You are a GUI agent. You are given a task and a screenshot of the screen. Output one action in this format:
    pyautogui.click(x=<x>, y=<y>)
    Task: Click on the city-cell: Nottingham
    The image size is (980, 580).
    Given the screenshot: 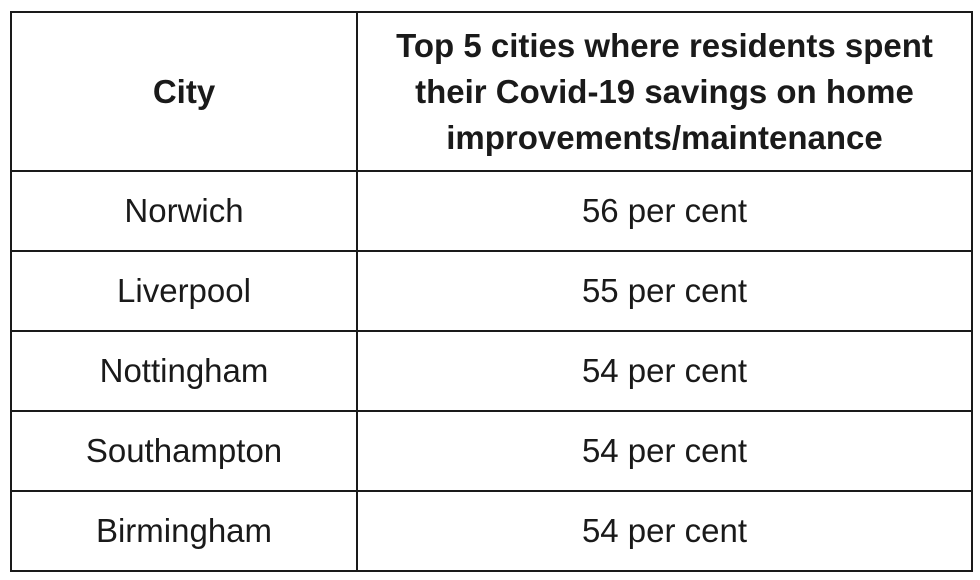 What is the action you would take?
    pyautogui.click(x=184, y=371)
    